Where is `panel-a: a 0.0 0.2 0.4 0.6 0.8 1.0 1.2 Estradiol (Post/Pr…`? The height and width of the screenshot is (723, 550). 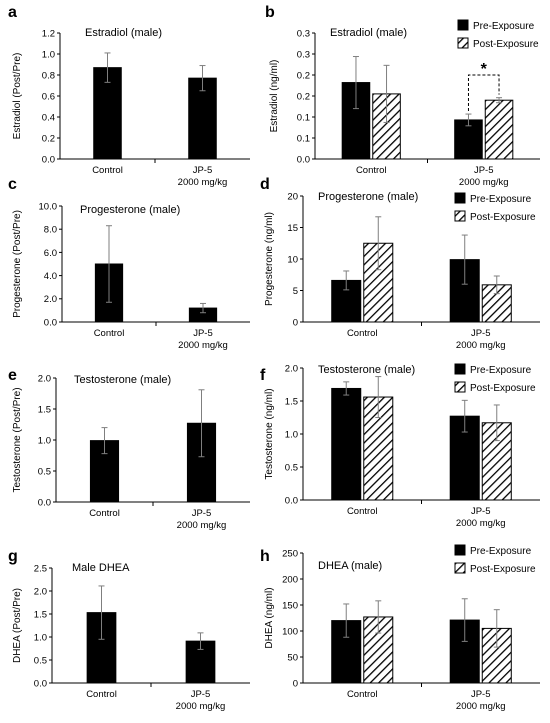
panel-a: a 0.0 0.2 0.4 0.6 0.8 1.0 1.2 Estradiol (Post/Pr… is located at coordinates (129, 96).